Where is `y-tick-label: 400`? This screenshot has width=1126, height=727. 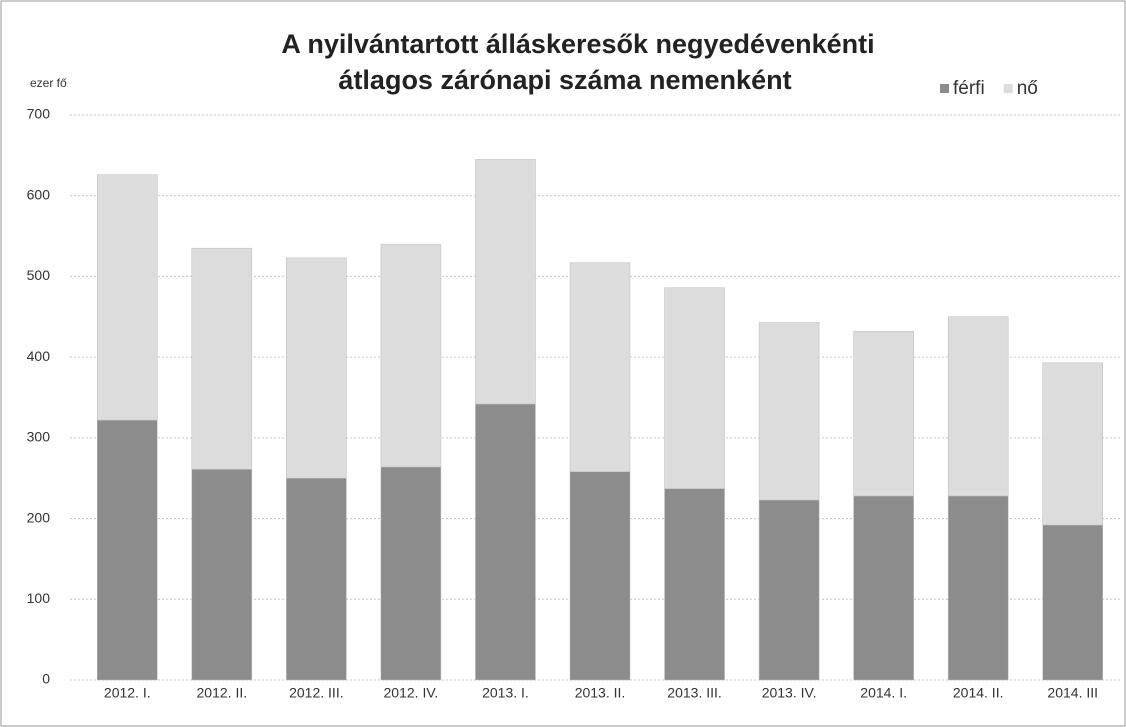
y-tick-label: 400 is located at coordinates (39, 356).